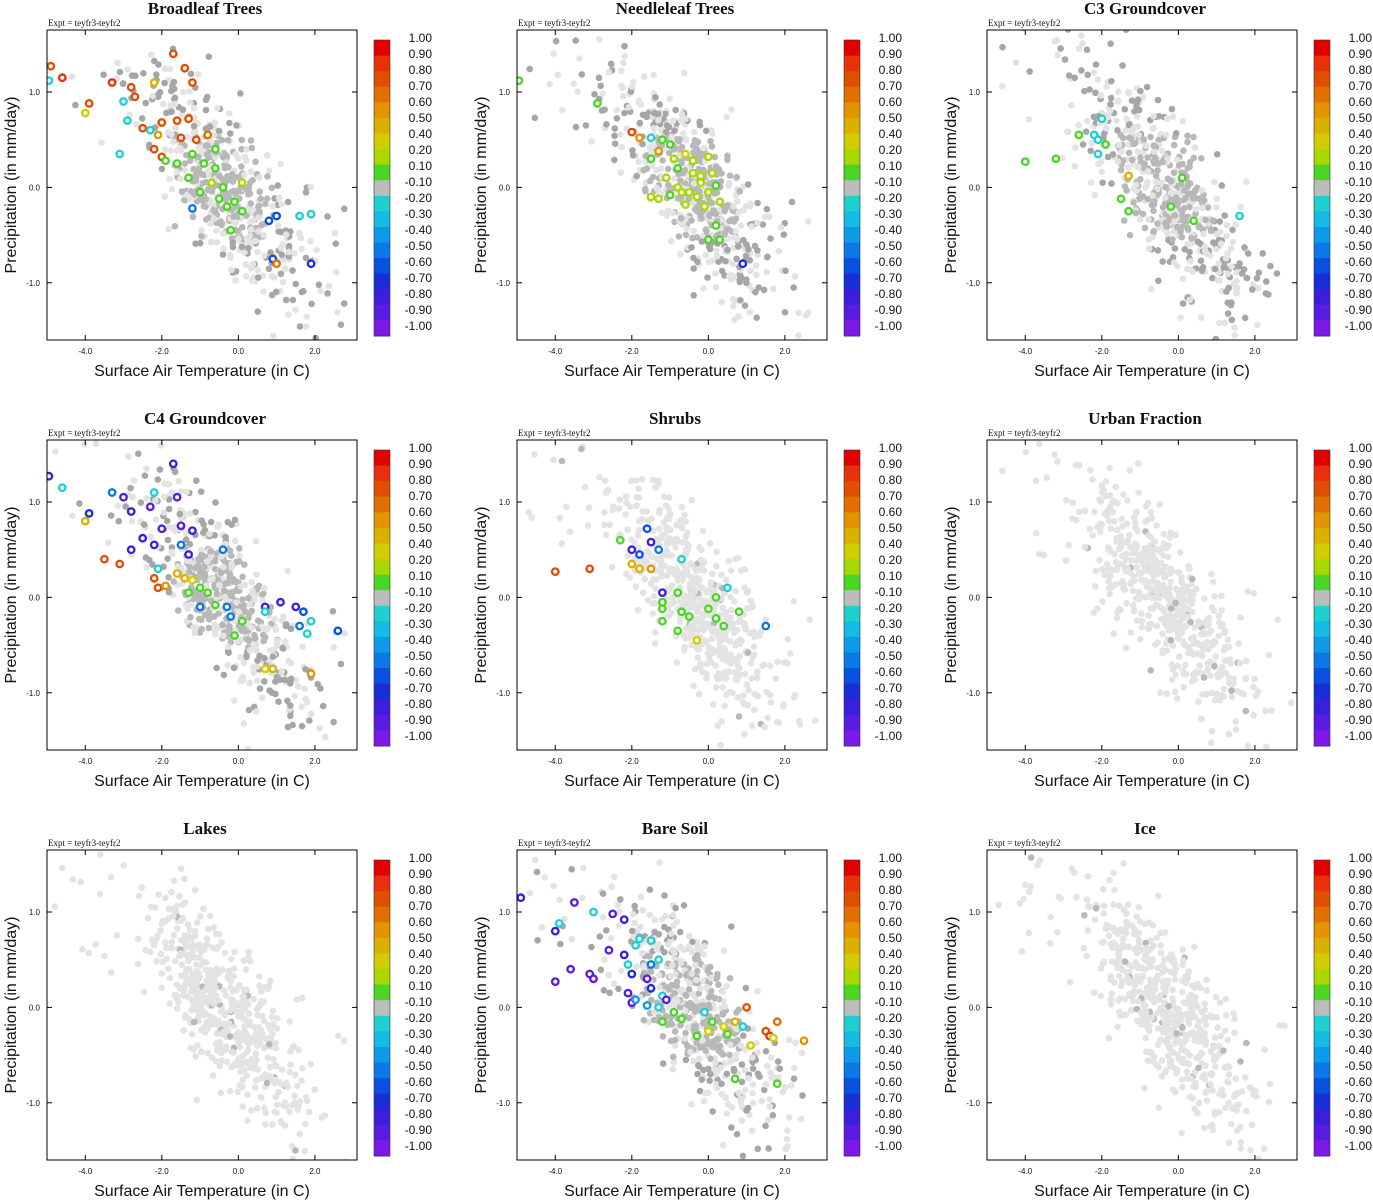  I want to click on colorbar-label: -0.80, so click(419, 704).